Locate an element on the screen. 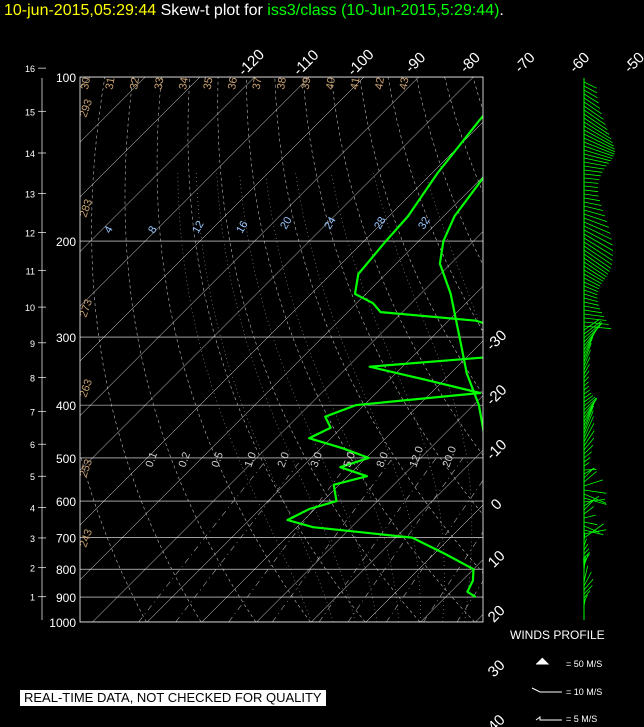  temp-tick-label-top: -50 is located at coordinates (632, 62).